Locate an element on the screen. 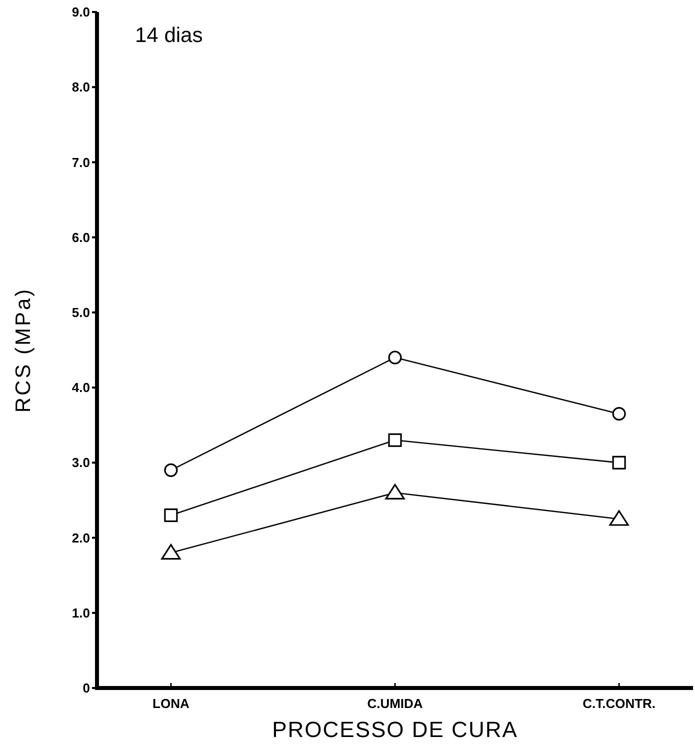 The height and width of the screenshot is (749, 695). y-tick-label: 8.0 is located at coordinates (81, 87).